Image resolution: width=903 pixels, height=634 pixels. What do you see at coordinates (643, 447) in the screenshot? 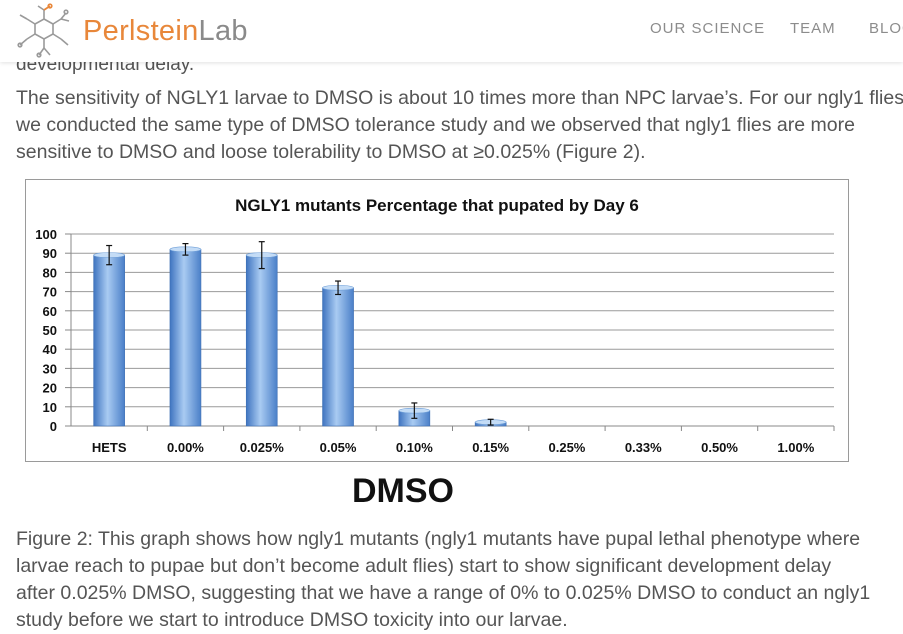
I see `x-tick-label: 0.33%` at bounding box center [643, 447].